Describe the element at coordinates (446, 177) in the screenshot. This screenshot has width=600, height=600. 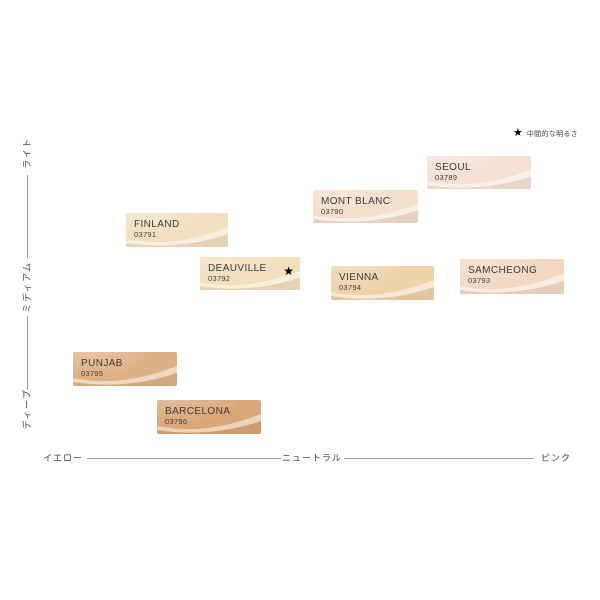
I see `shade-code: 03789` at that location.